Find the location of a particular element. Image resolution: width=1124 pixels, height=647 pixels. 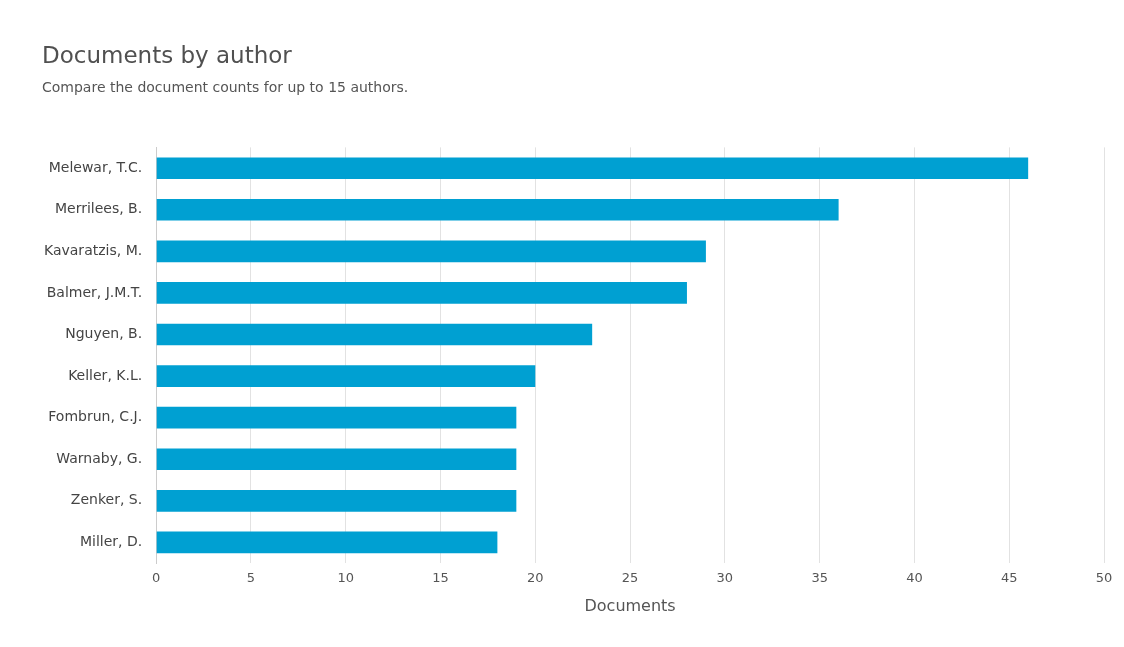

x-tick-label: 50 is located at coordinates (1104, 578).